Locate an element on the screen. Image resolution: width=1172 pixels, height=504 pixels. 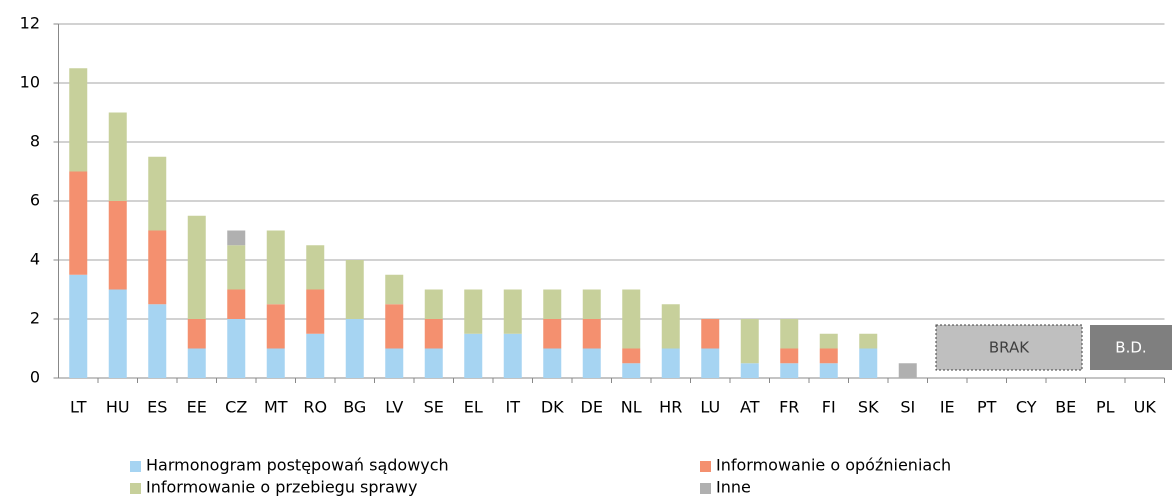
y-tick-label: 10 is located at coordinates (30, 82).